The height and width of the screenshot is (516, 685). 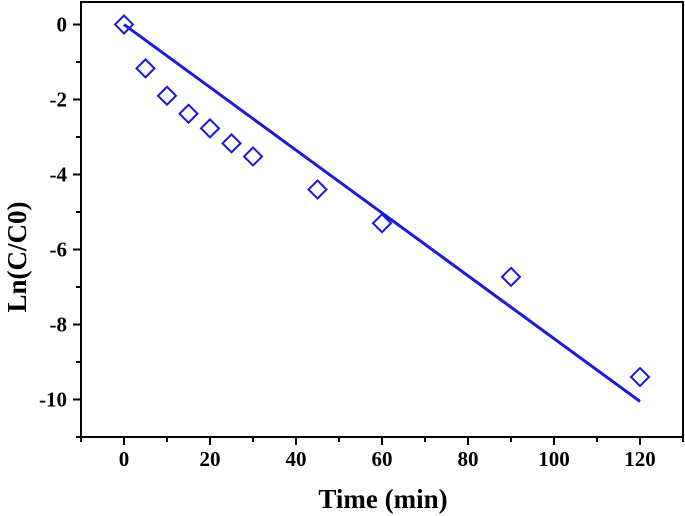 What do you see at coordinates (59, 100) in the screenshot?
I see `y-tick-label: -2` at bounding box center [59, 100].